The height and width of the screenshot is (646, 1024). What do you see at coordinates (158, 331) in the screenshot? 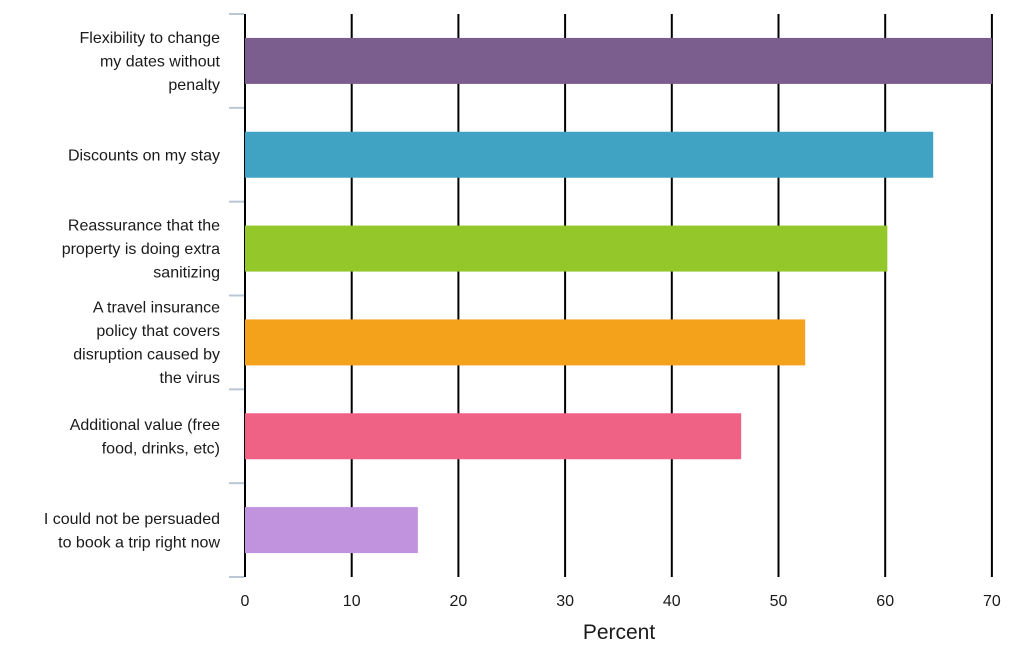
I see `category-label-line: policy that covers` at bounding box center [158, 331].